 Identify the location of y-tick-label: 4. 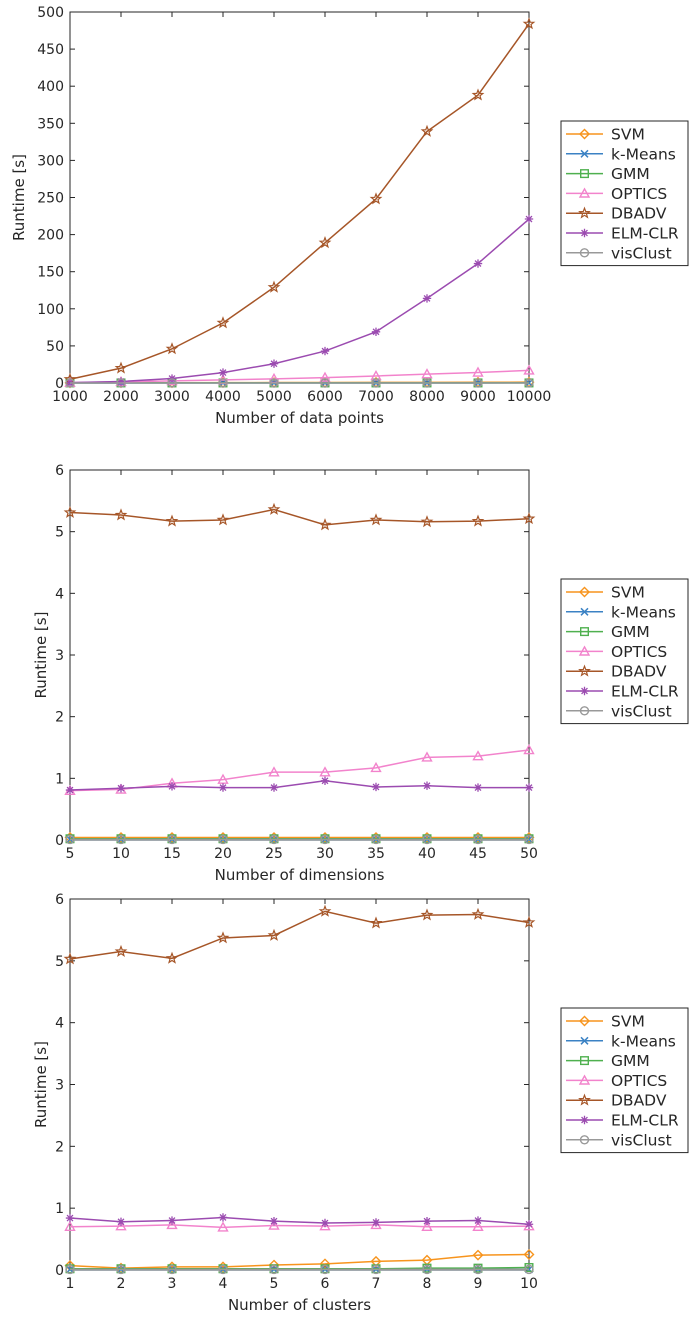
(59, 594).